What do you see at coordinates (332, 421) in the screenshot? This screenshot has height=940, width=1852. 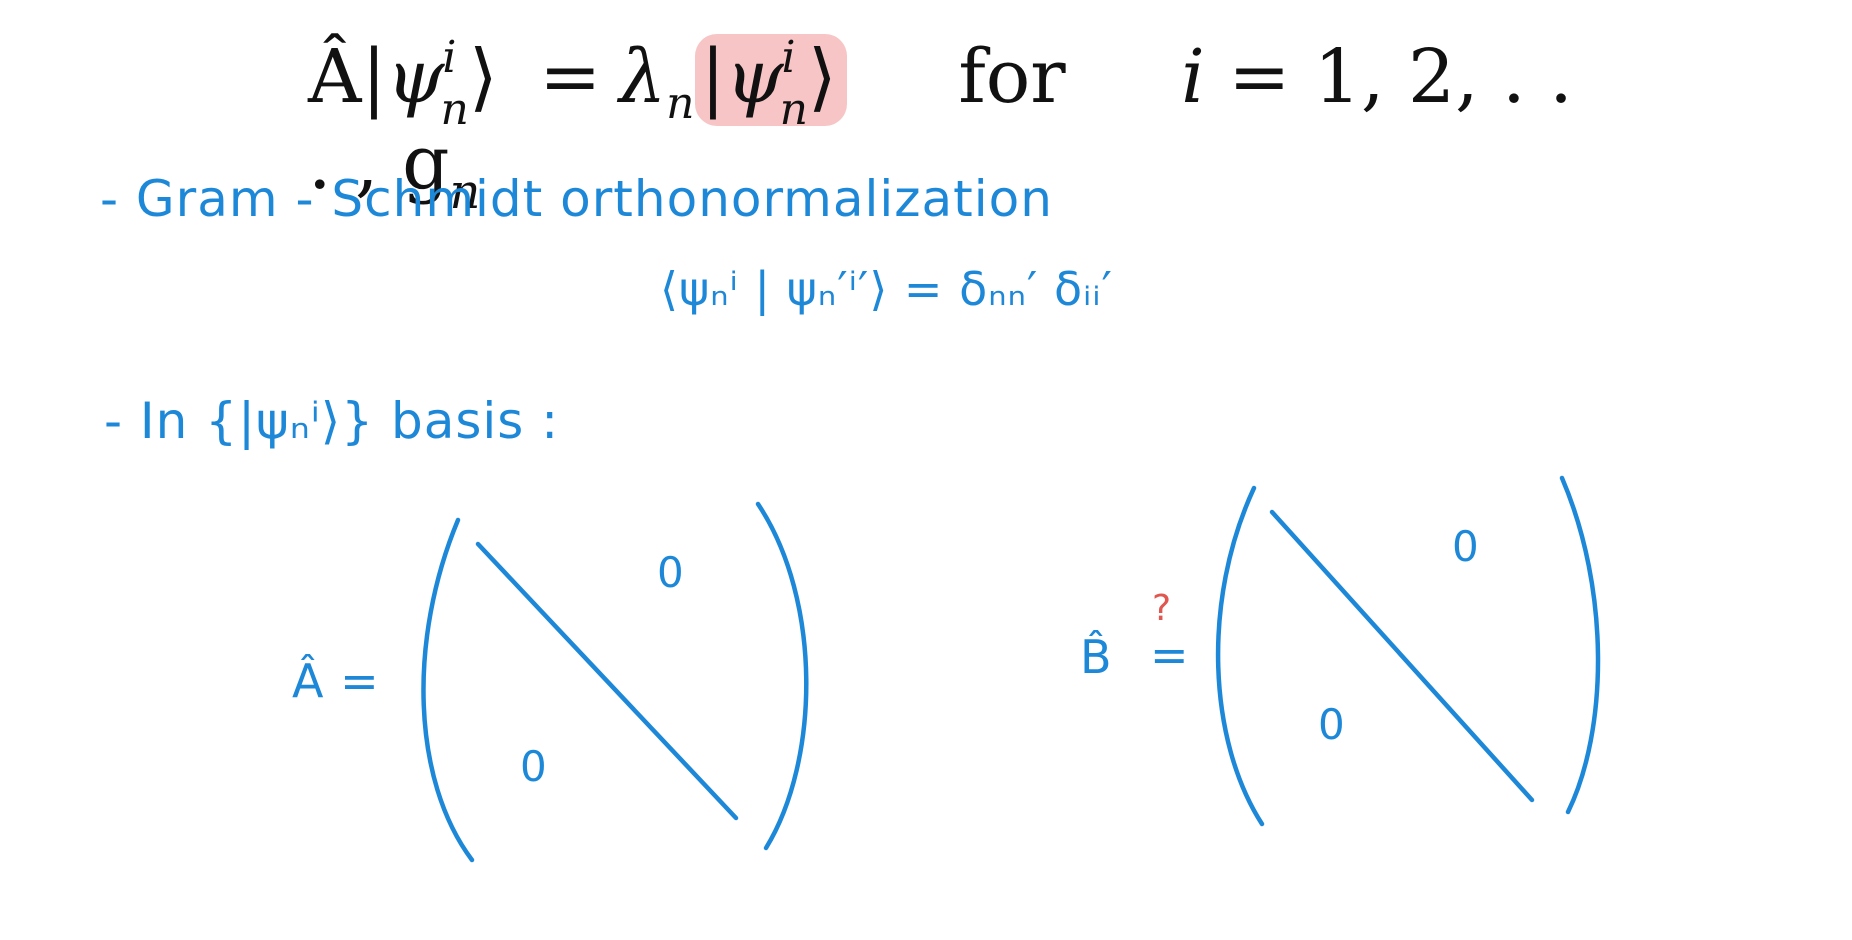 I see `basis-note: - In {|ψₙⁱ⟩} basis :` at bounding box center [332, 421].